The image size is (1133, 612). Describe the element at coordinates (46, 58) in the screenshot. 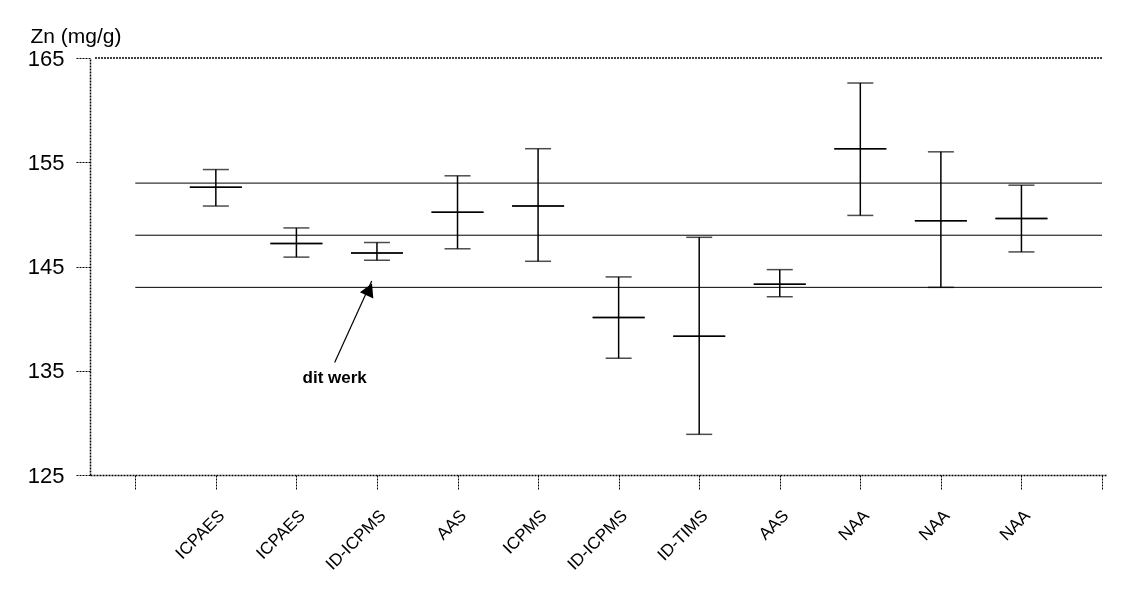

I see `y-tick-label: 165` at that location.